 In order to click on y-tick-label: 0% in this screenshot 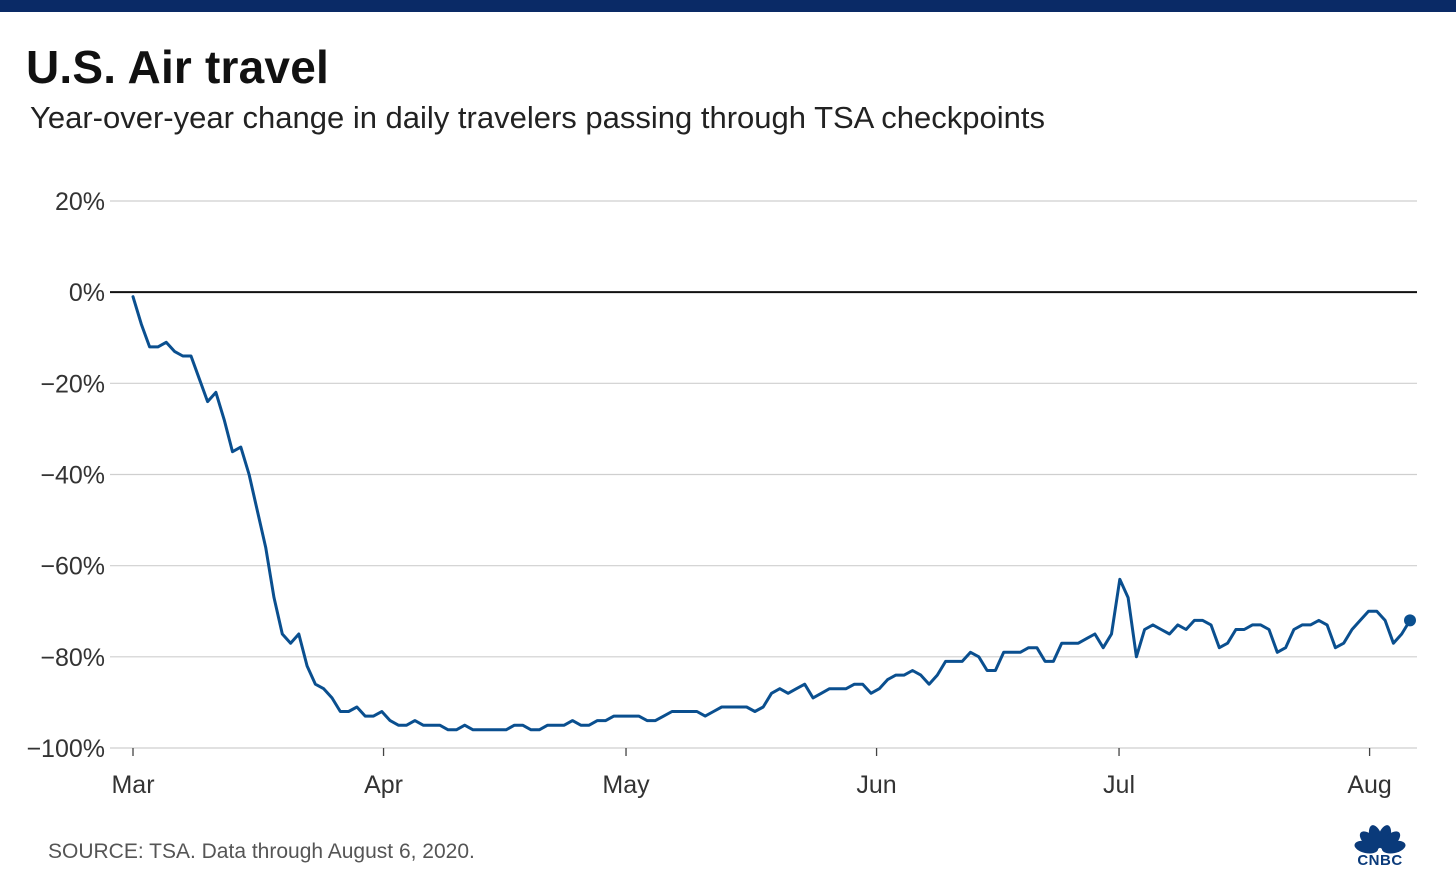, I will do `click(87, 293)`.